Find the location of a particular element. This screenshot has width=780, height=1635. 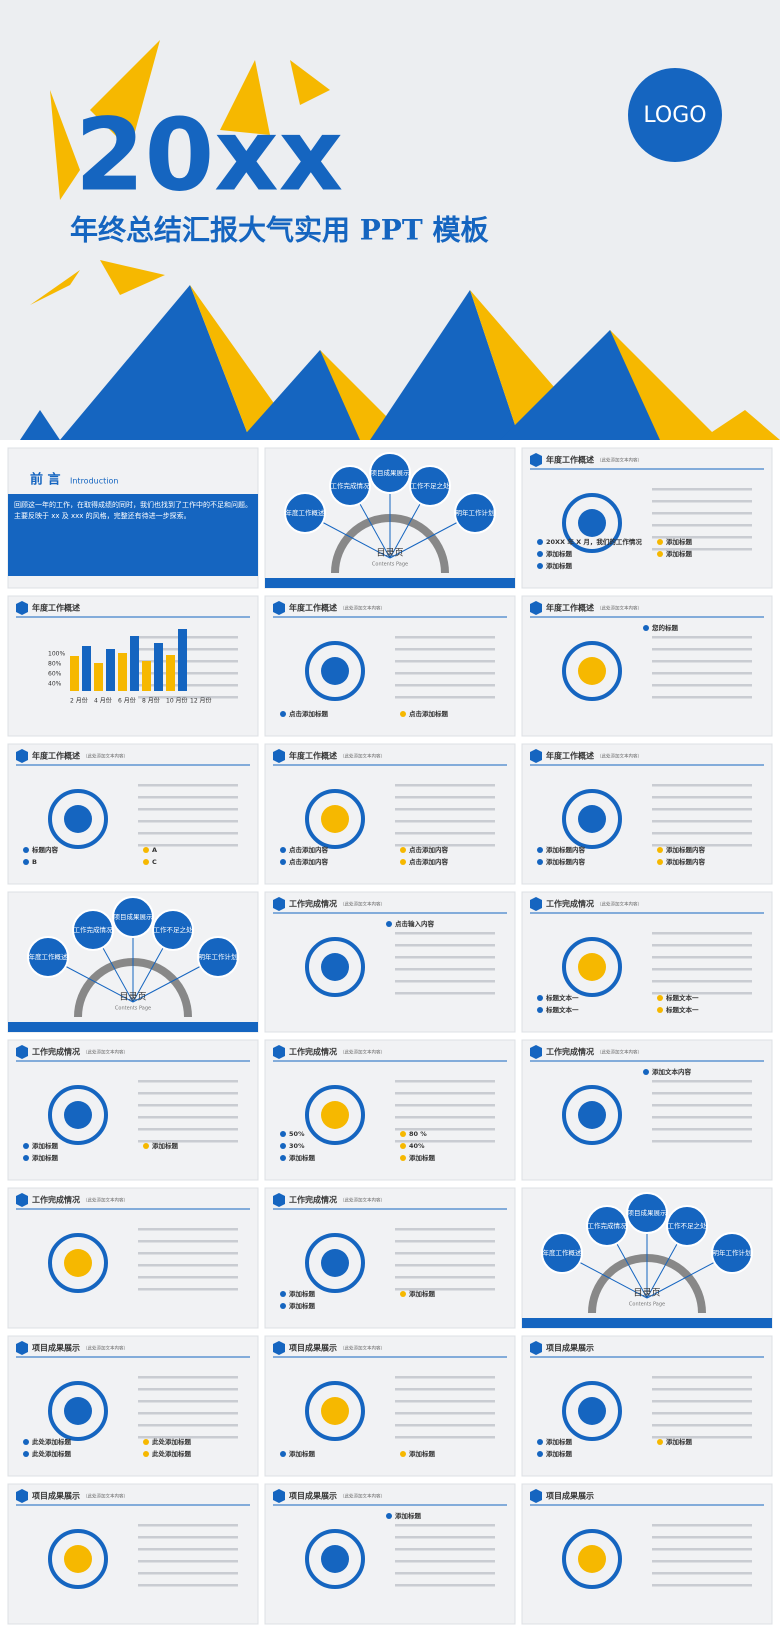

hero-subtitle: 年终总结汇报大气实用 PPT 模板 is located at coordinates (279, 230).